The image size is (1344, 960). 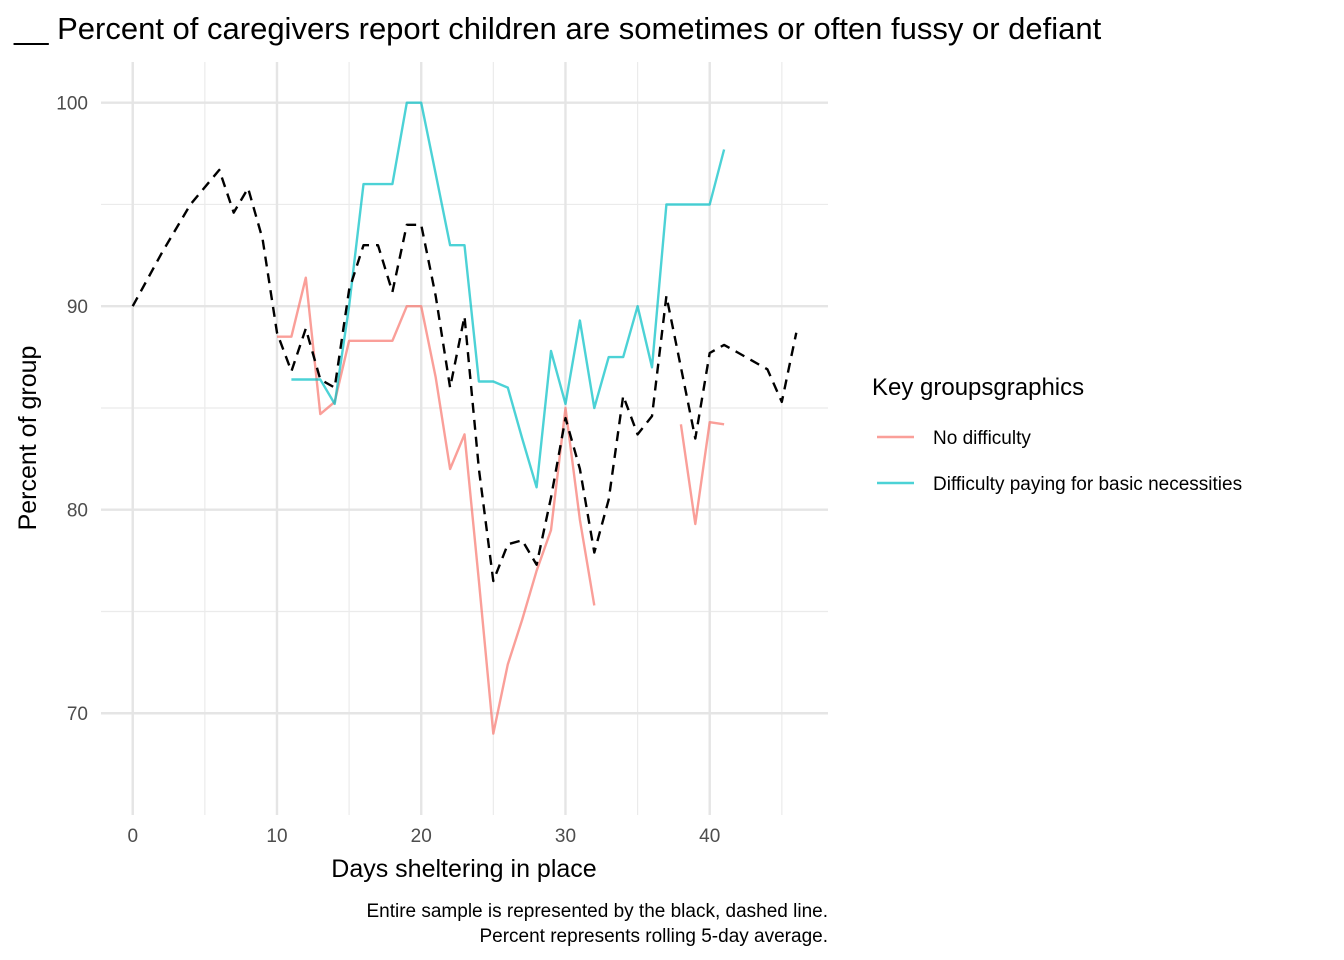 I want to click on x-tick-label: 20, so click(x=421, y=836).